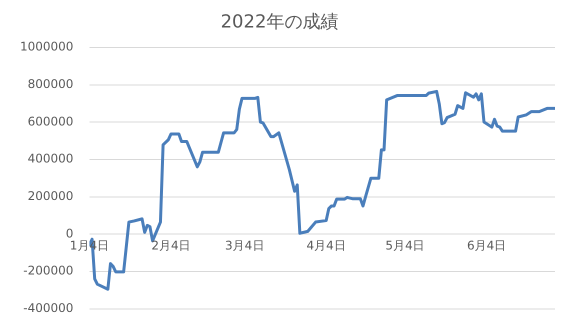 This screenshot has width=575, height=332. What do you see at coordinates (48, 307) in the screenshot?
I see `y-tick-label: -400000` at bounding box center [48, 307].